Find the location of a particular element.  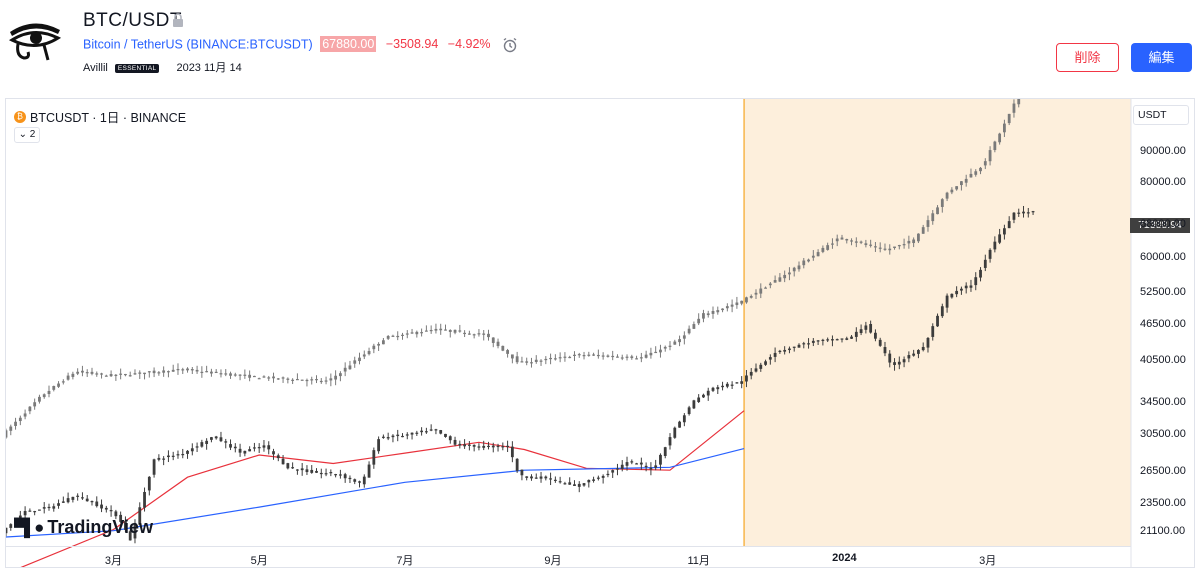

chevron-down-icon: ⌄ is located at coordinates (23, 134).